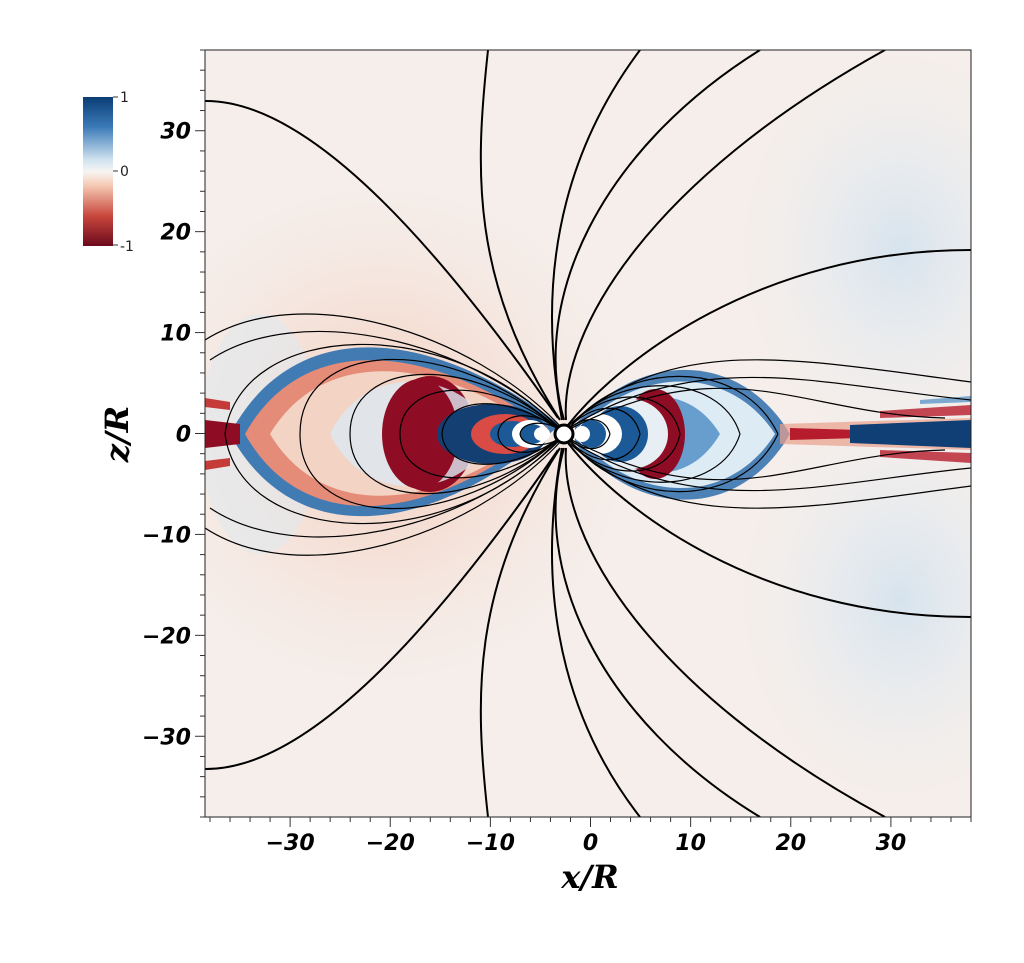  What do you see at coordinates (589, 877) in the screenshot?
I see `x-axis-title: x/R` at bounding box center [589, 877].